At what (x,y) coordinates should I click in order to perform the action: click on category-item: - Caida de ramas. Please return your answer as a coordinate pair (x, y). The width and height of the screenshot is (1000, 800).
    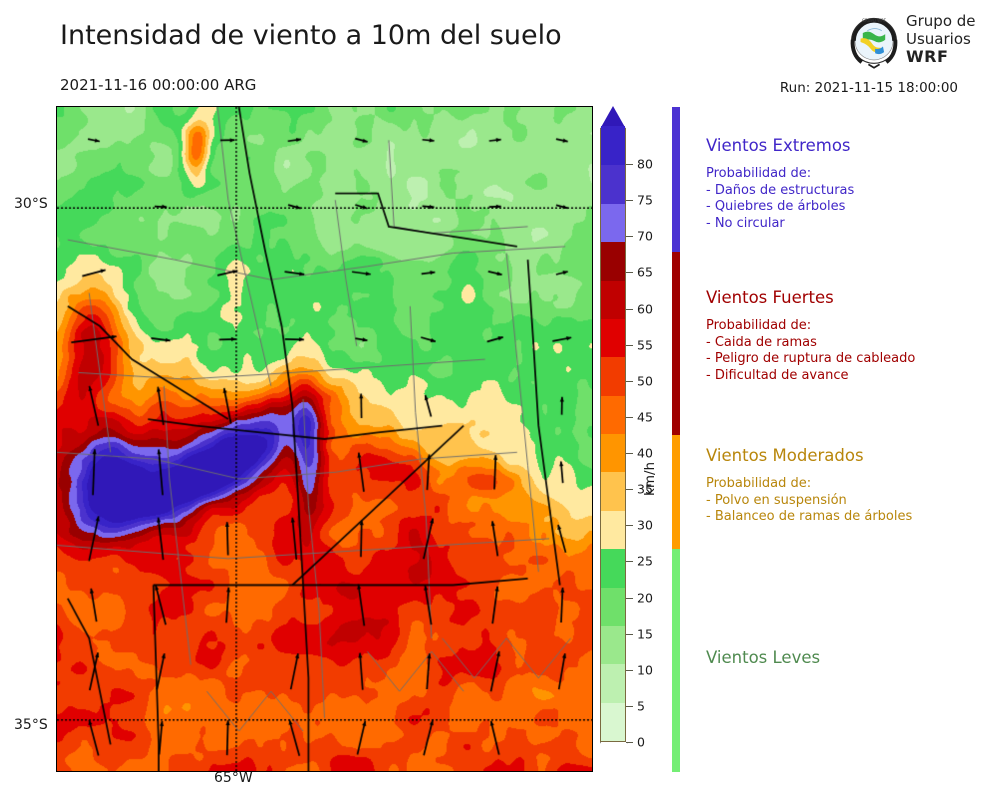
    Looking at the image, I should click on (761, 342).